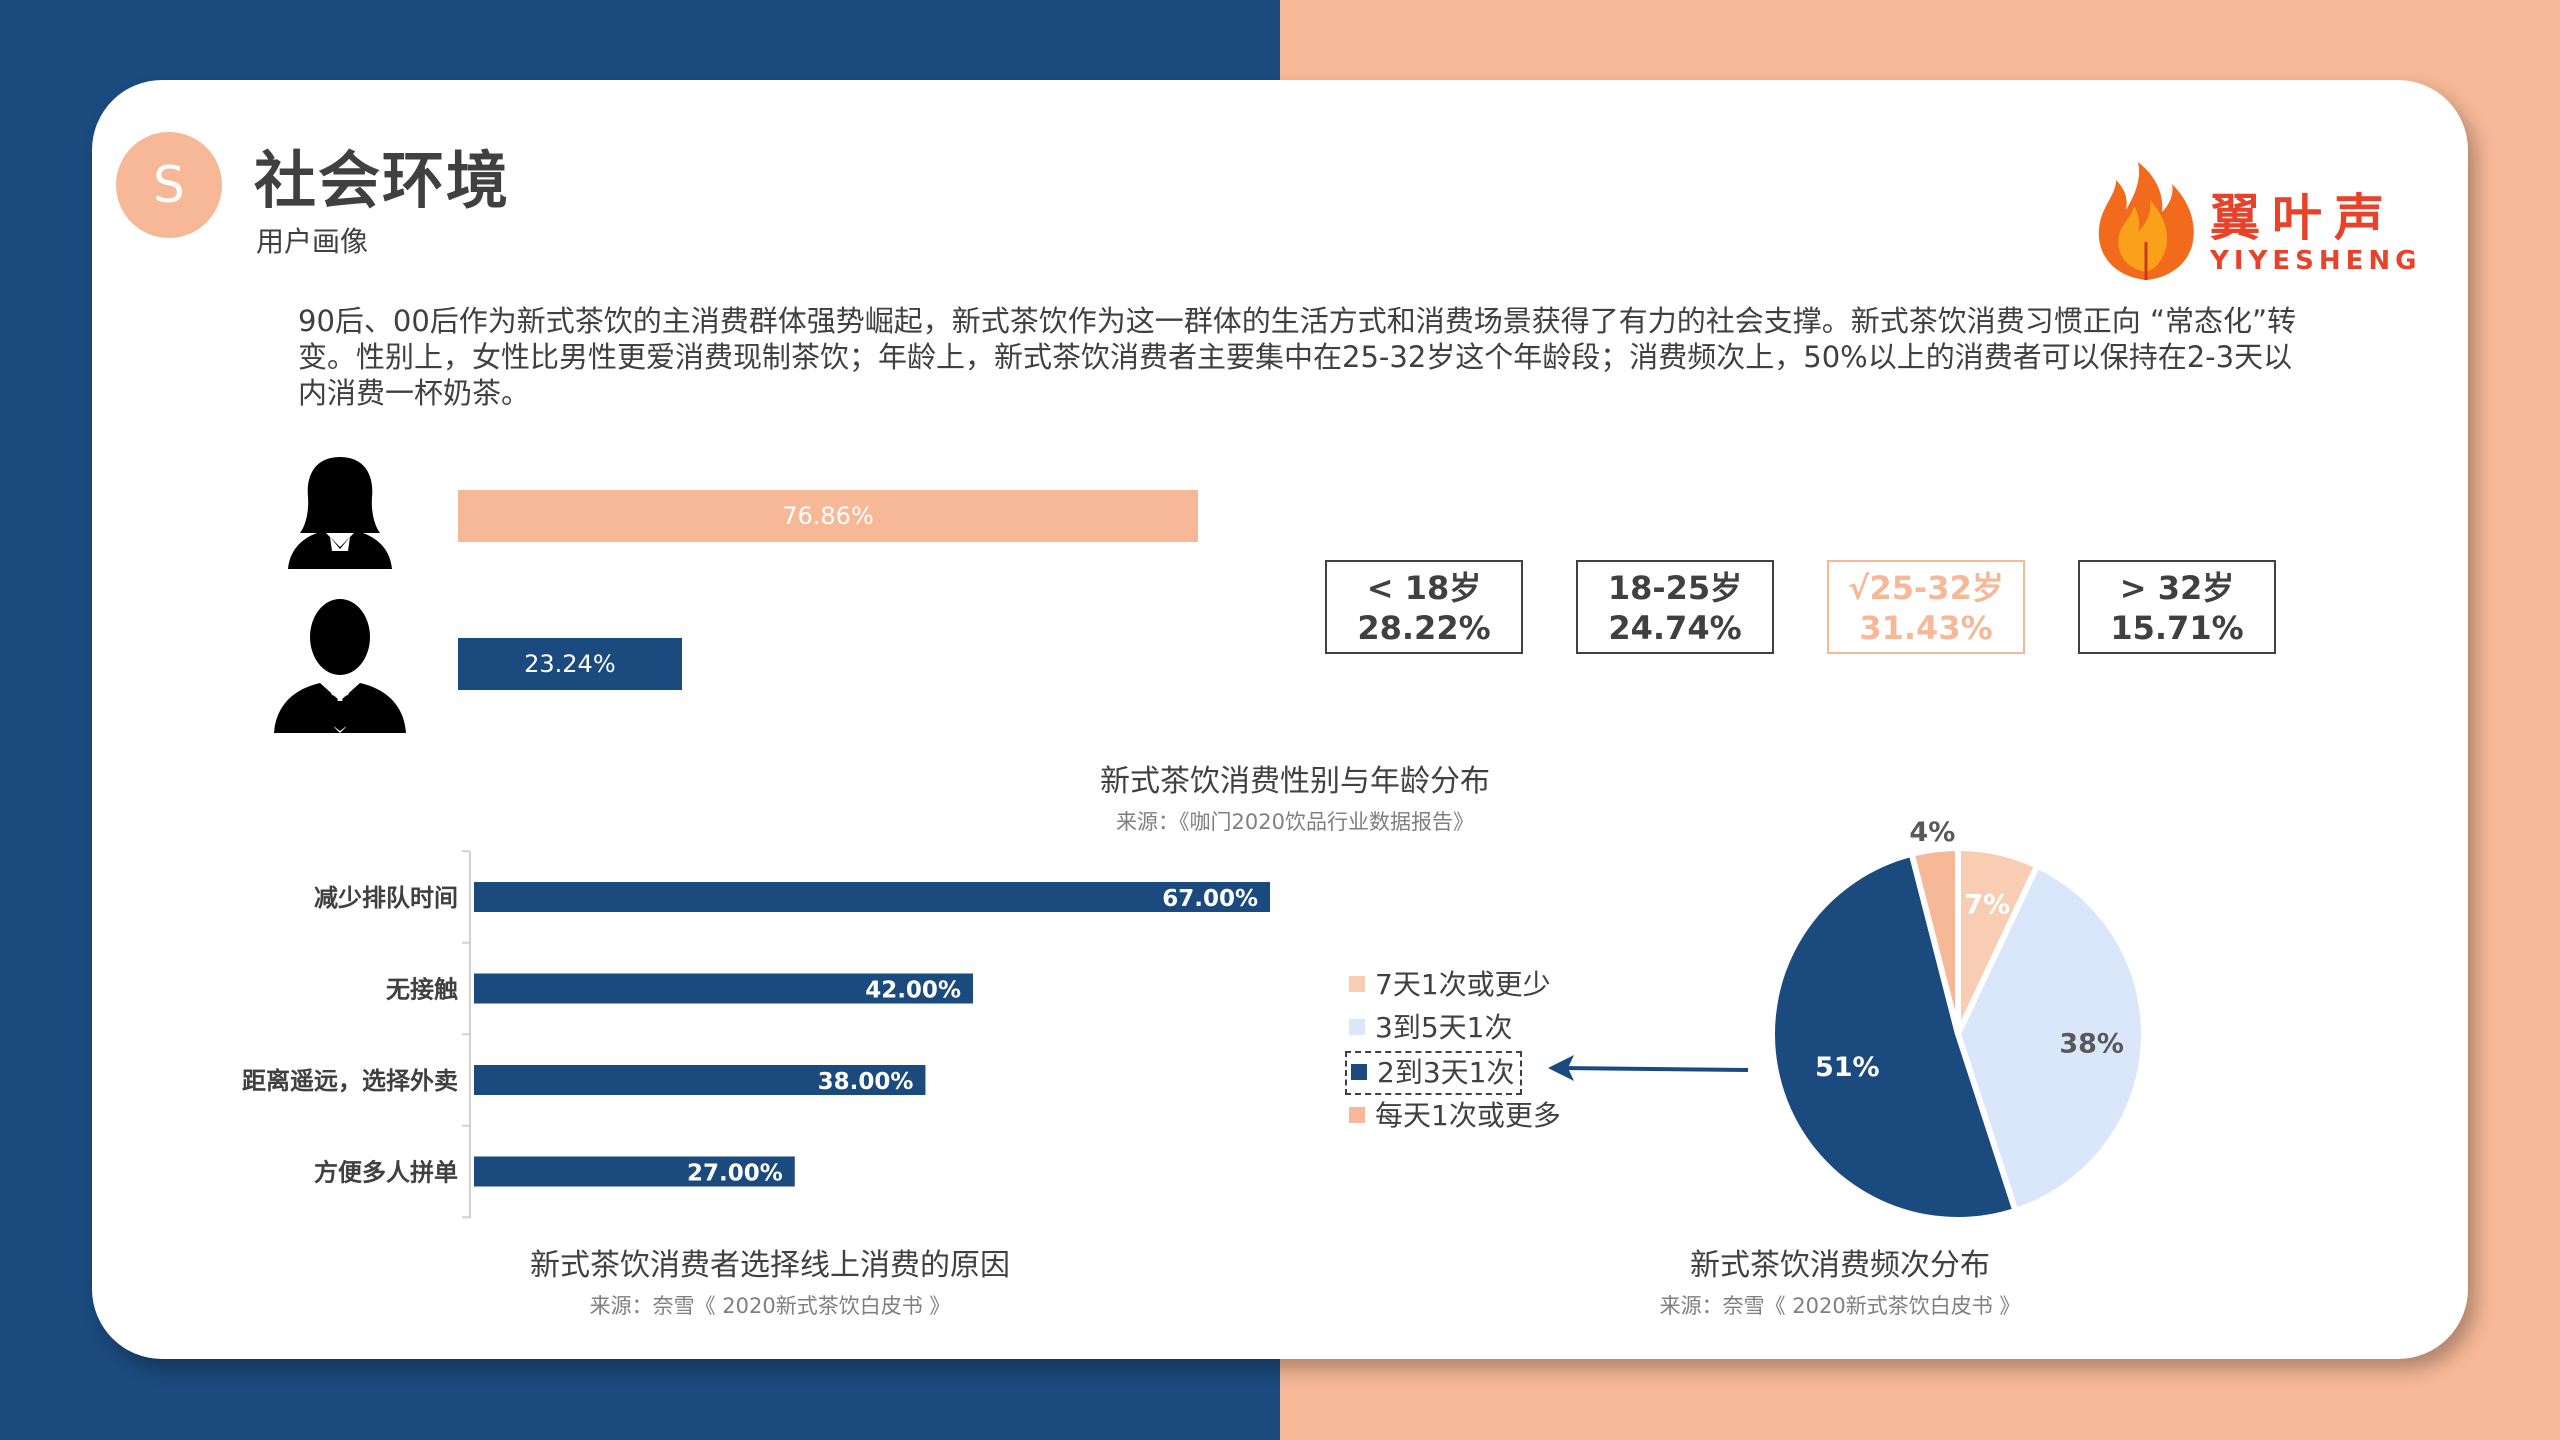 The height and width of the screenshot is (1440, 2560). Describe the element at coordinates (1840, 1265) in the screenshot. I see `pie-chart-title: 新式茶饮消费频次分布` at that location.